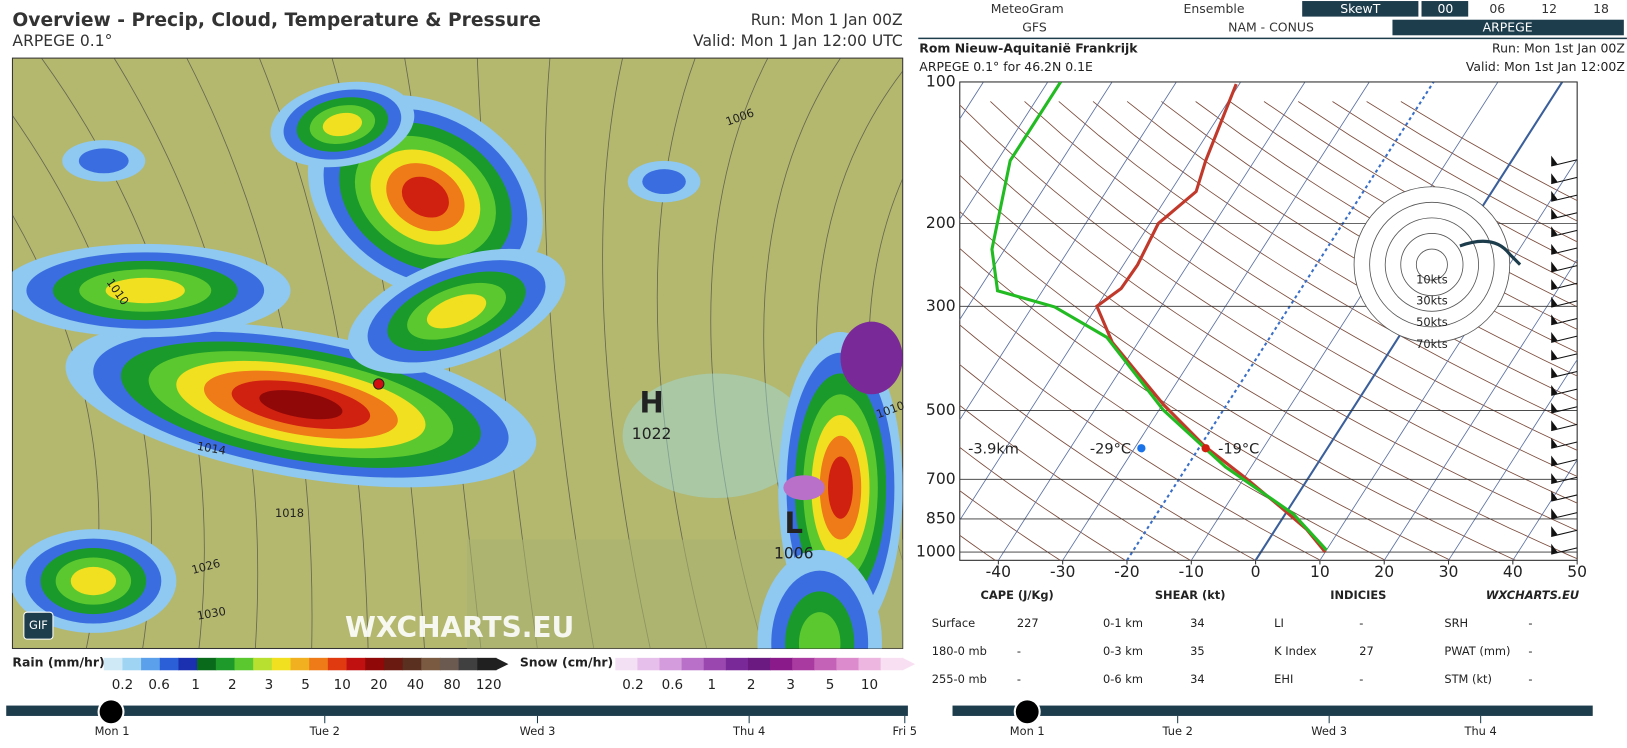 The image size is (1627, 748). What do you see at coordinates (1432, 300) in the screenshot?
I see `hodograph-label: 30kts` at bounding box center [1432, 300].